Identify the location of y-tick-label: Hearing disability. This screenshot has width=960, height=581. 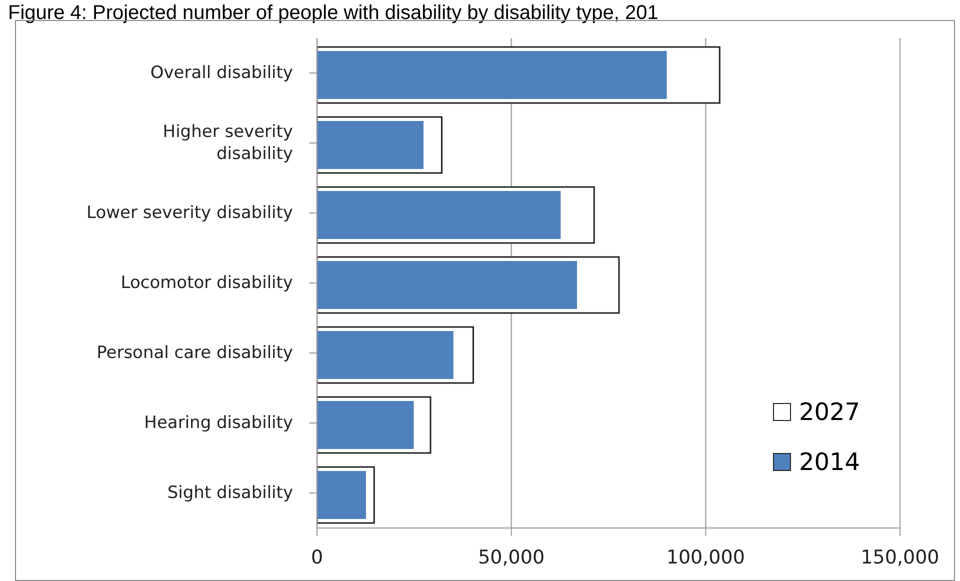
(218, 423).